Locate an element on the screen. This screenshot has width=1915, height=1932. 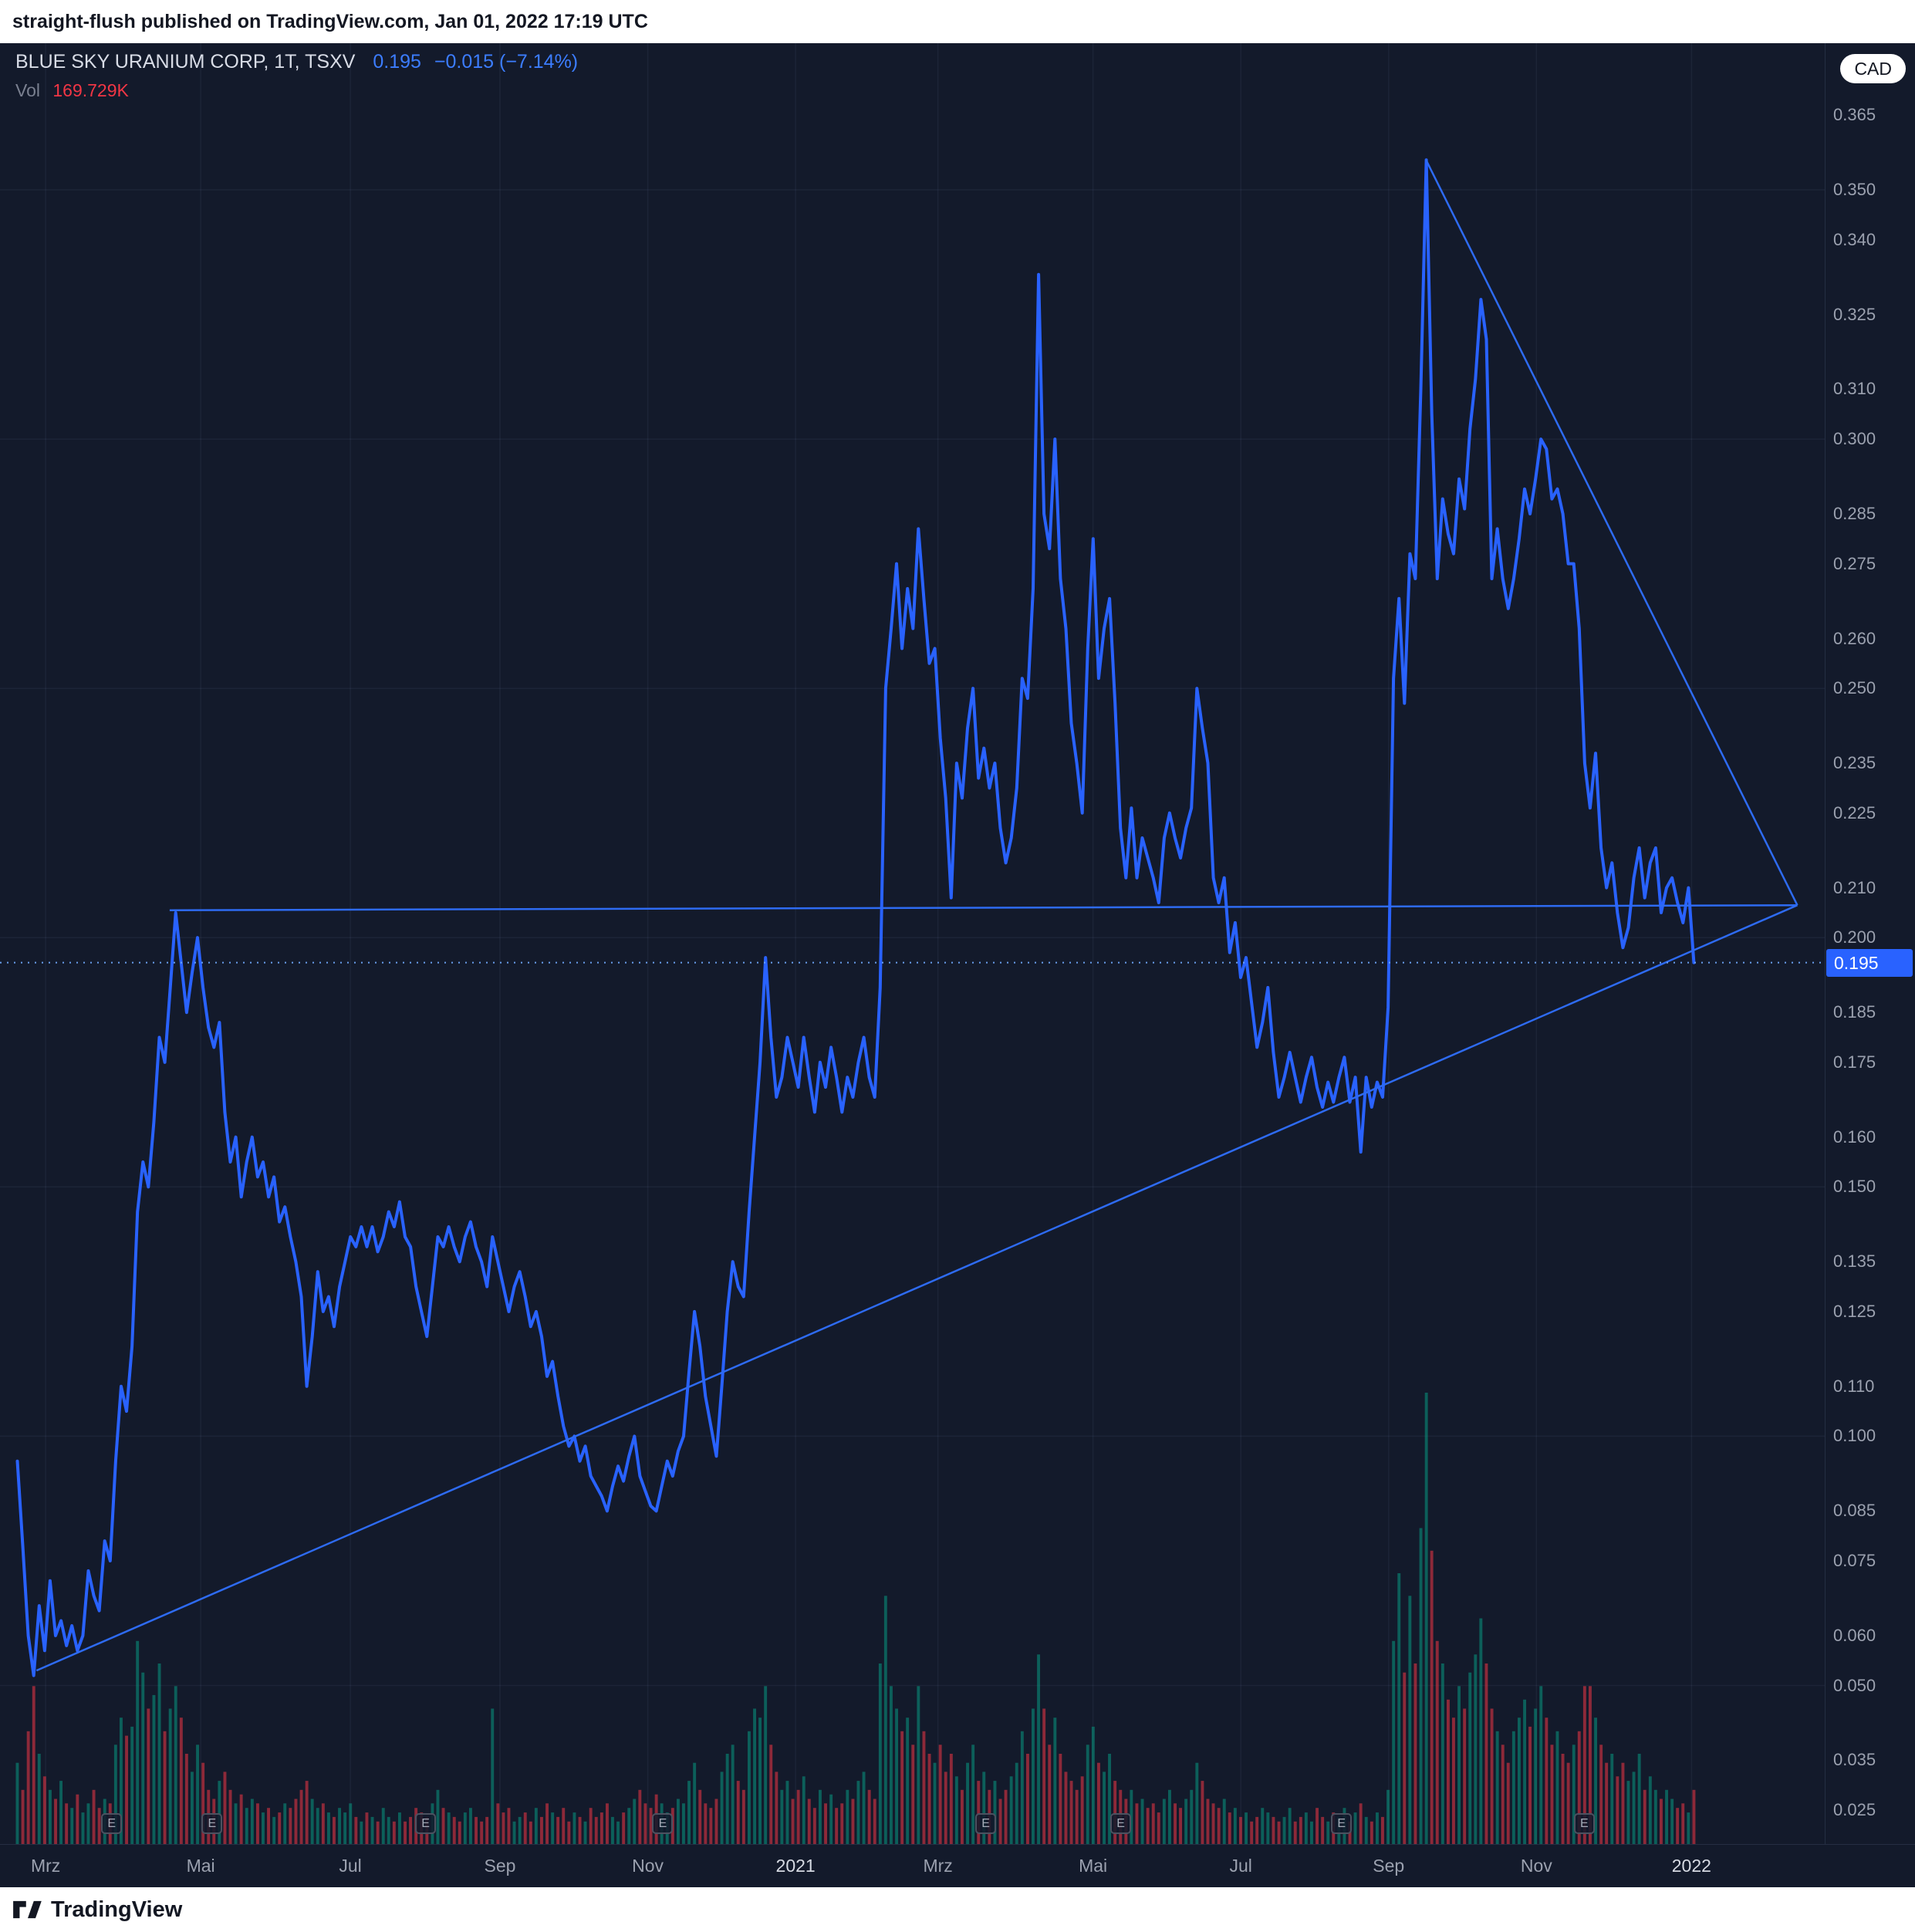
time-axis-month-label: Sep is located at coordinates (500, 1866).